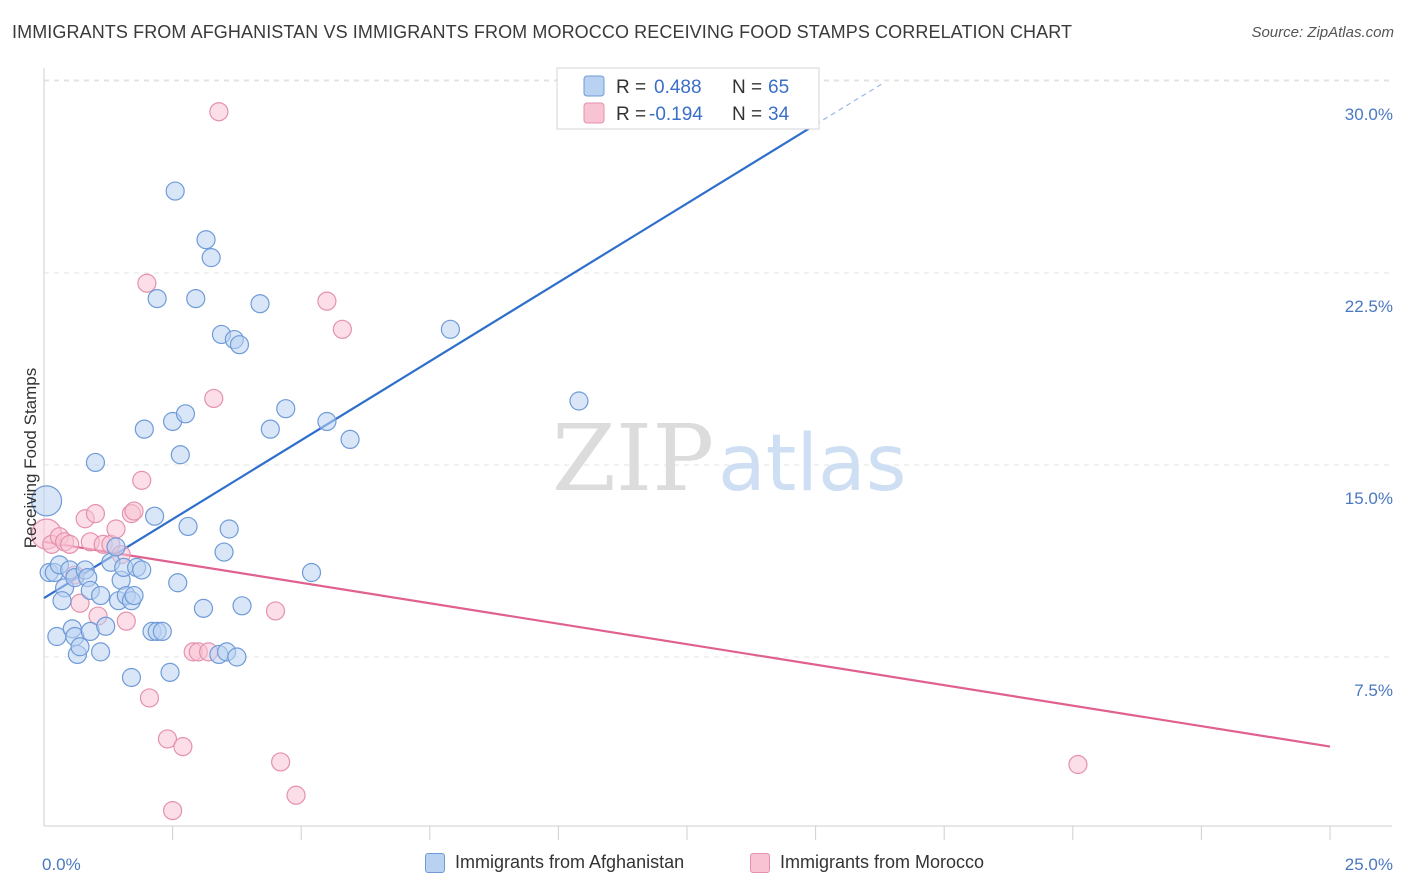 The height and width of the screenshot is (892, 1406). I want to click on y-axis-label: Receiving Food Stamps, so click(30, 458).